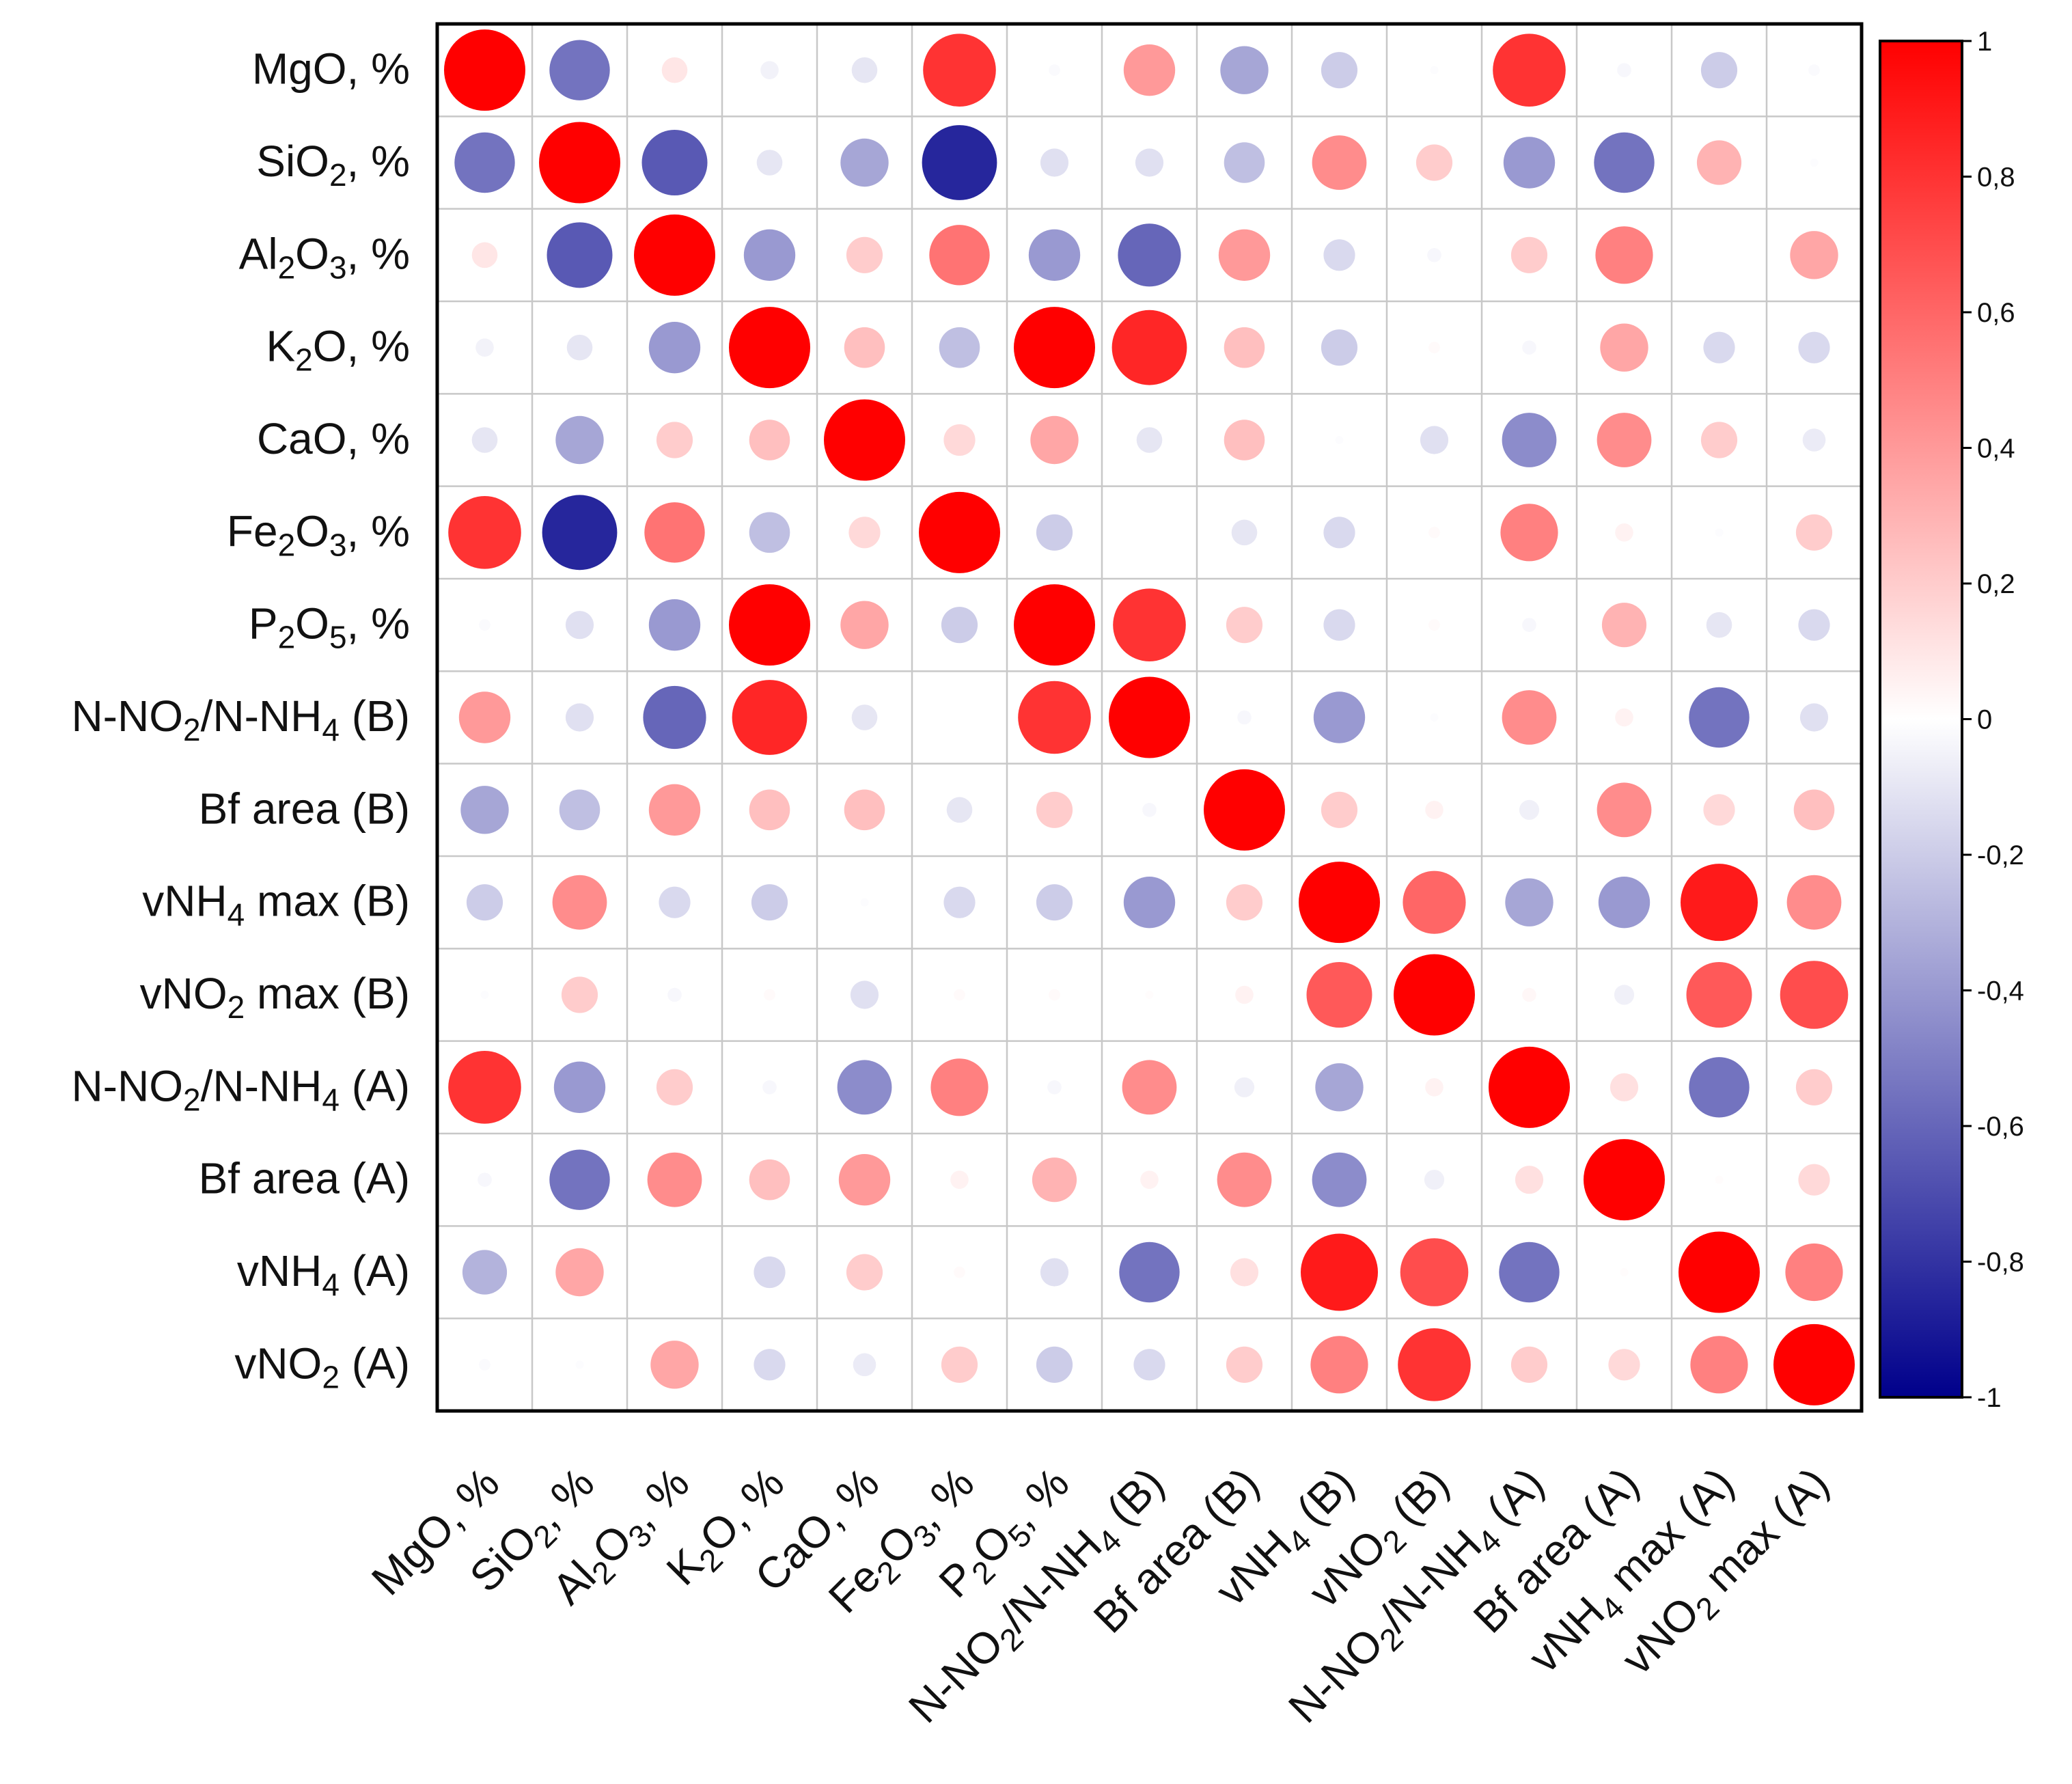 This screenshot has width=2072, height=1784. Describe the element at coordinates (864, 254) in the screenshot. I see `correlation-circle-r2-c4` at that location.